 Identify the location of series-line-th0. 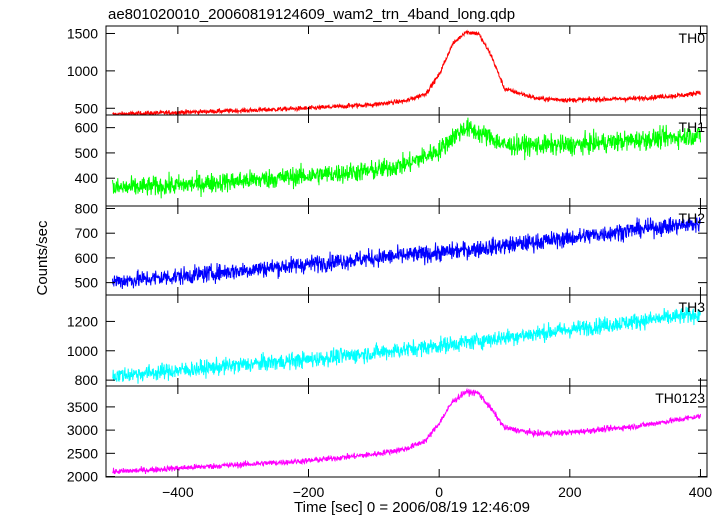
(406, 72).